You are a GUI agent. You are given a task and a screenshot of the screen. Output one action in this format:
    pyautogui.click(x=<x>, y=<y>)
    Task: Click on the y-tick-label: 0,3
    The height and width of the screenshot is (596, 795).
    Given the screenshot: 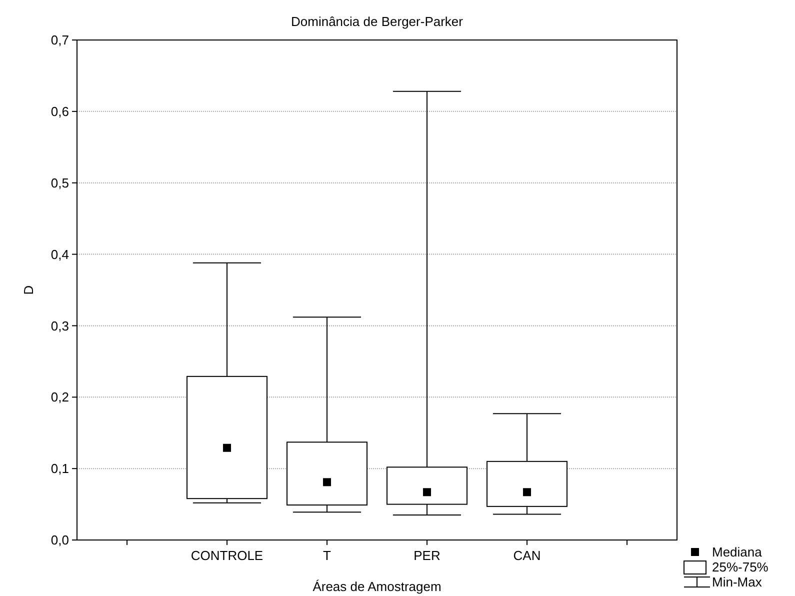 What is the action you would take?
    pyautogui.click(x=59, y=326)
    